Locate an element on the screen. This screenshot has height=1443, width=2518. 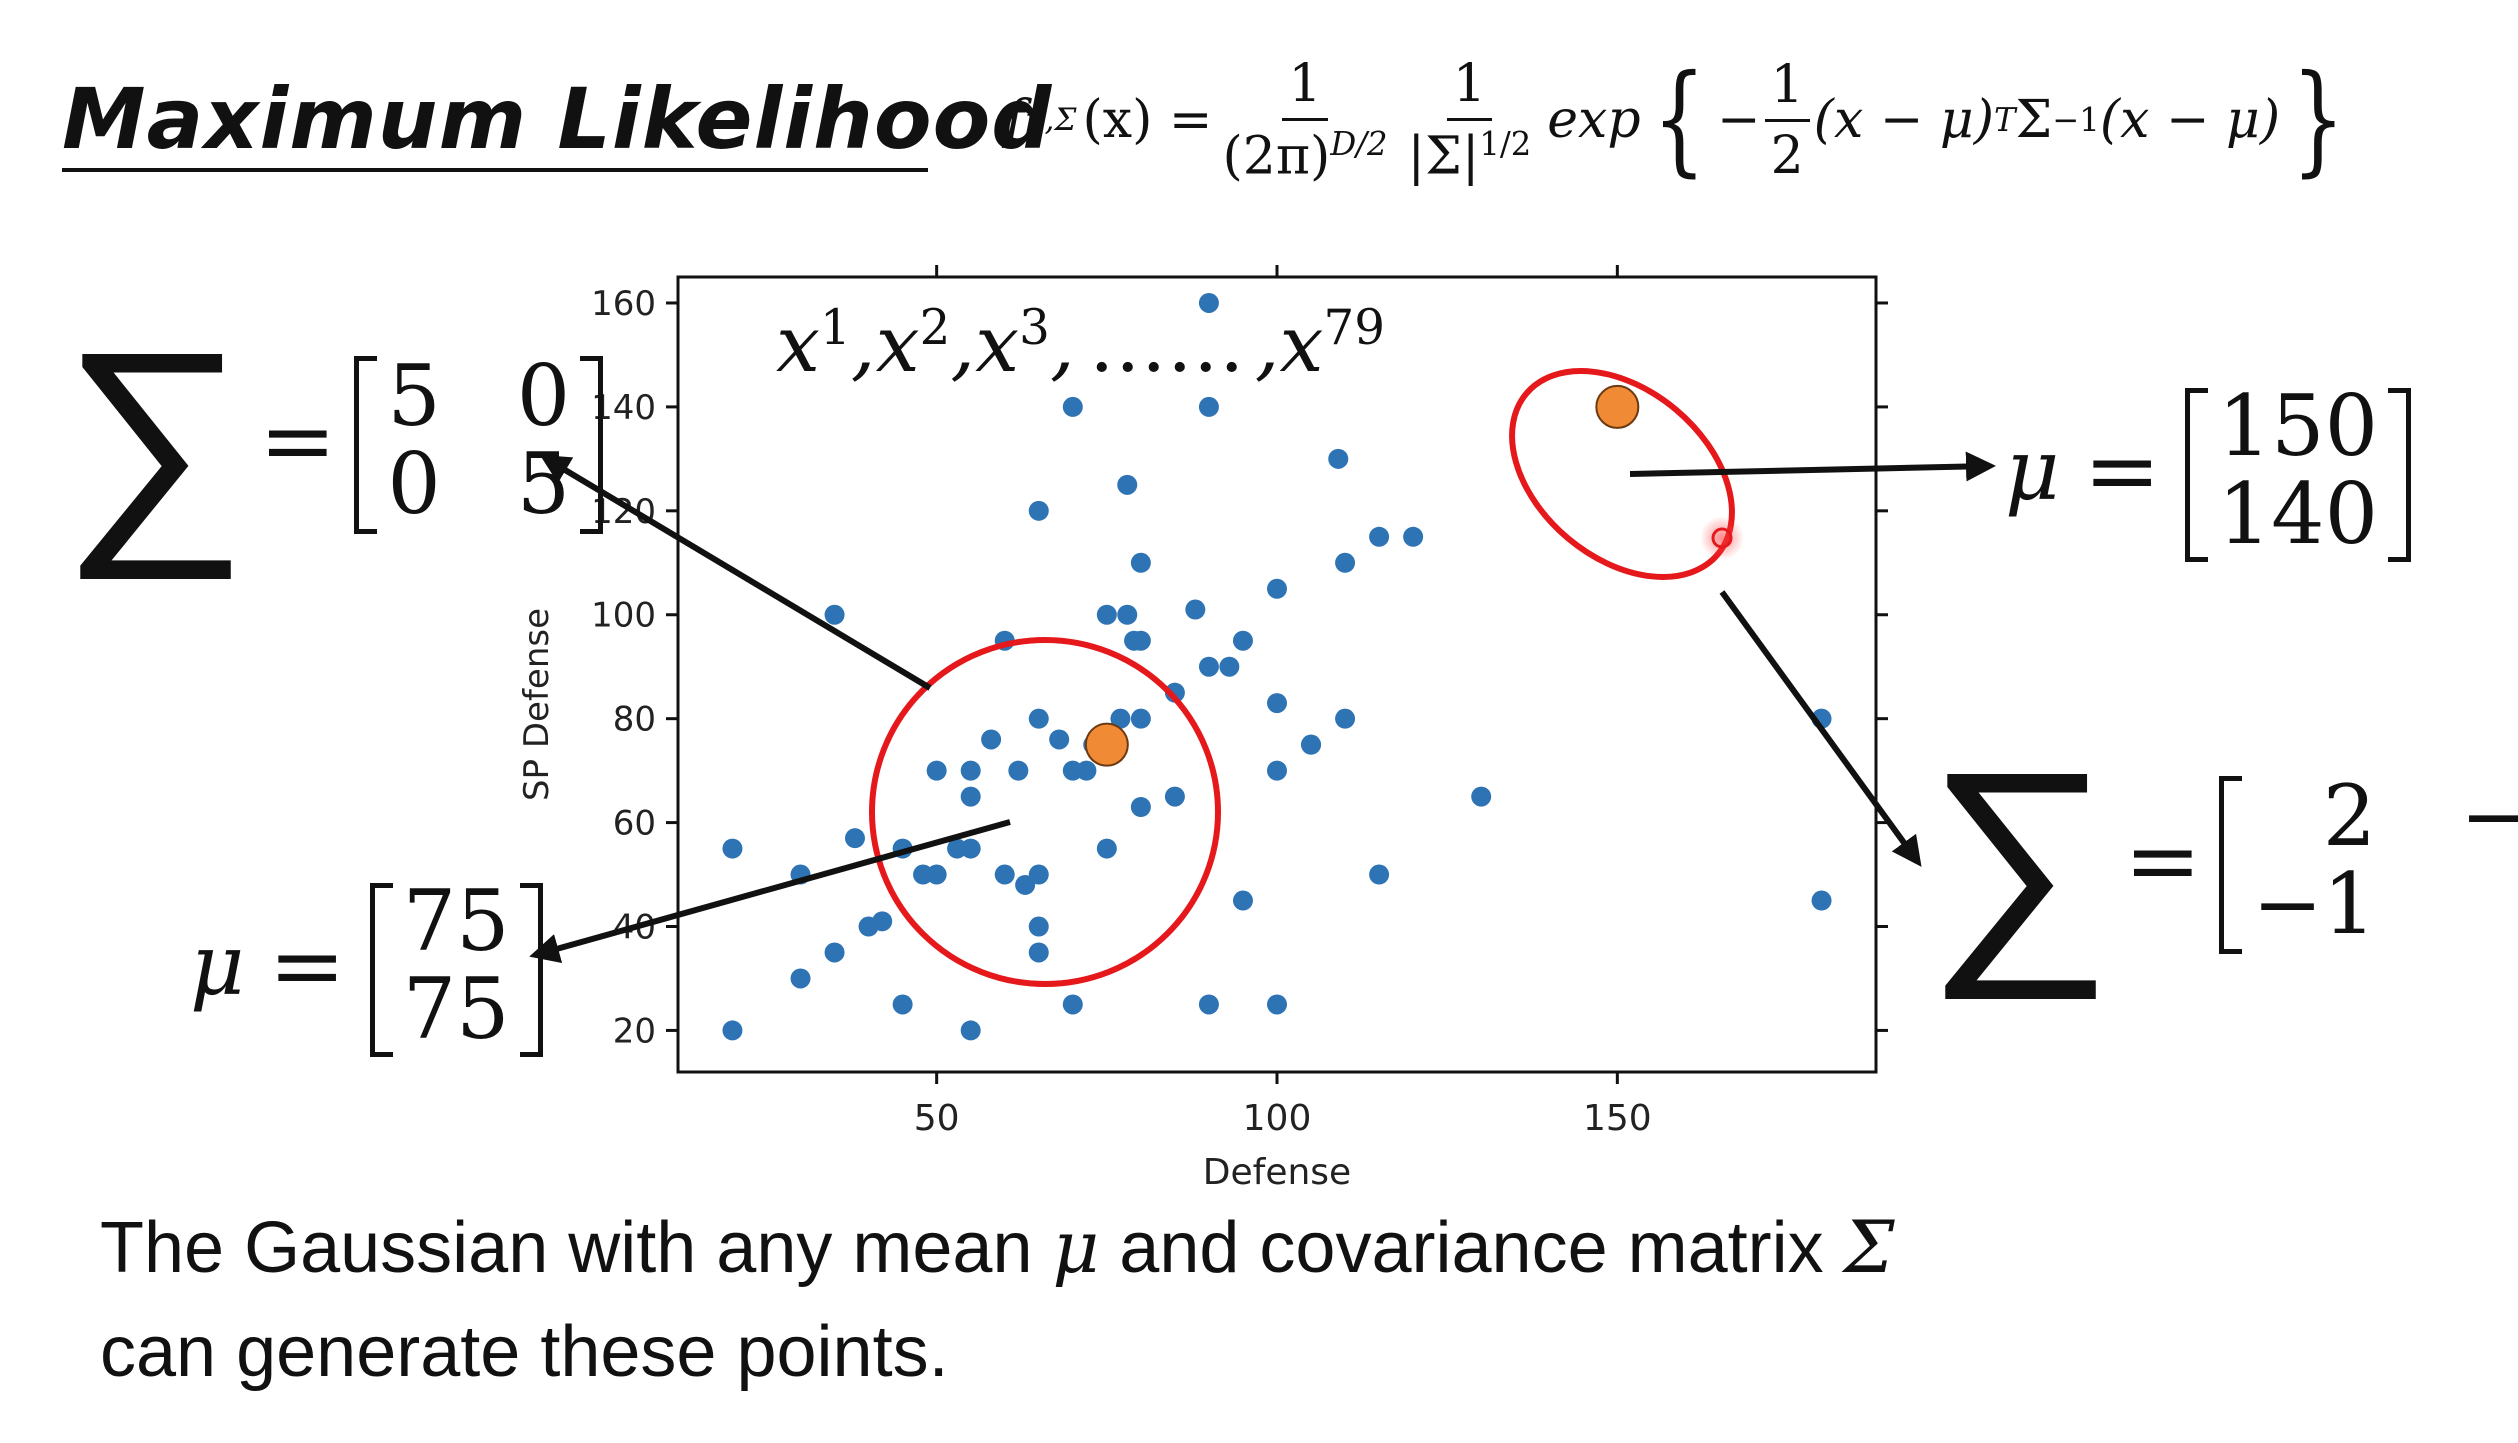
left-sigma-cell-22: 5 is located at coordinates (543, 484).